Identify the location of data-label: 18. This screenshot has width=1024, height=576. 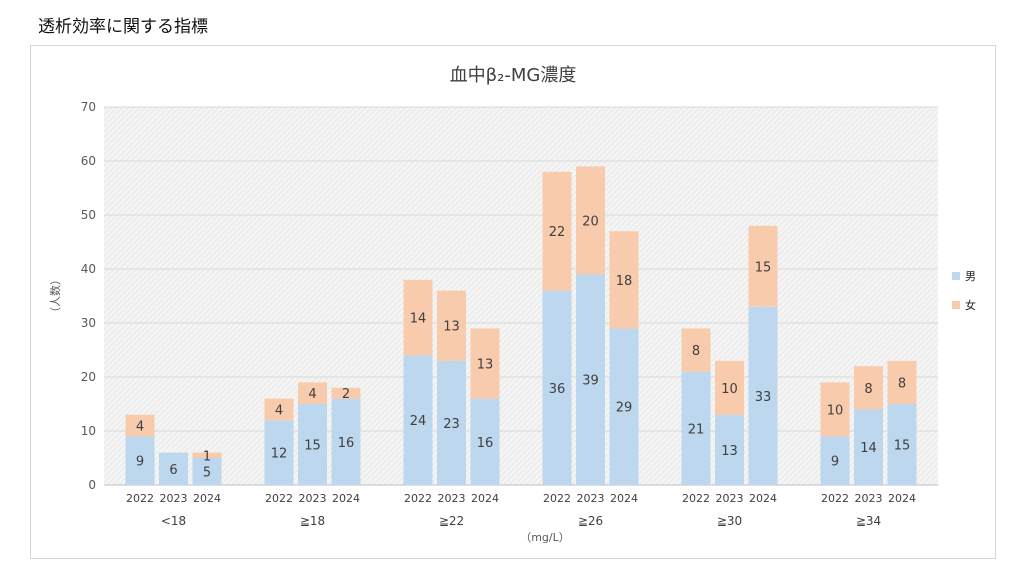
(624, 281).